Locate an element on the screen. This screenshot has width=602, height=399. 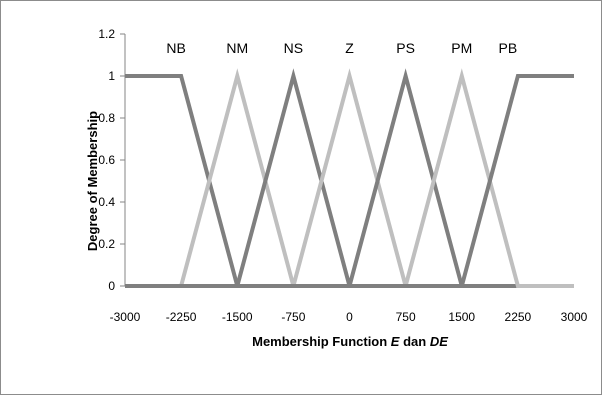
y-tick-label: 1 is located at coordinates (111, 76).